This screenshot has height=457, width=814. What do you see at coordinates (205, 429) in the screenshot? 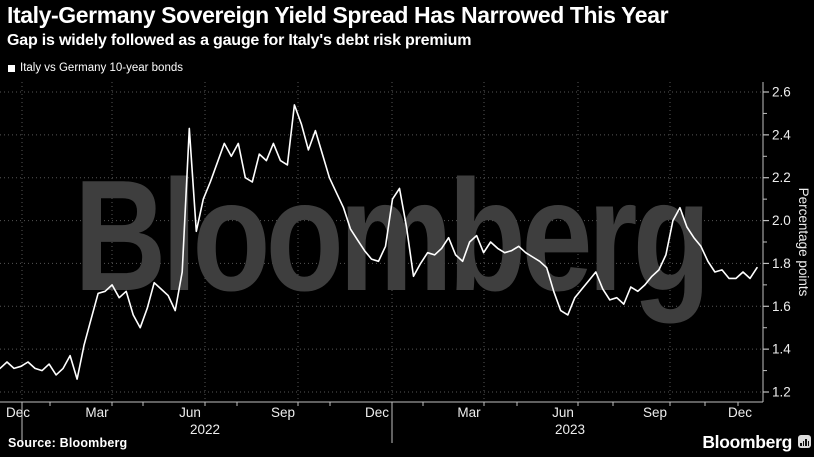
I see `year-label: 2022` at bounding box center [205, 429].